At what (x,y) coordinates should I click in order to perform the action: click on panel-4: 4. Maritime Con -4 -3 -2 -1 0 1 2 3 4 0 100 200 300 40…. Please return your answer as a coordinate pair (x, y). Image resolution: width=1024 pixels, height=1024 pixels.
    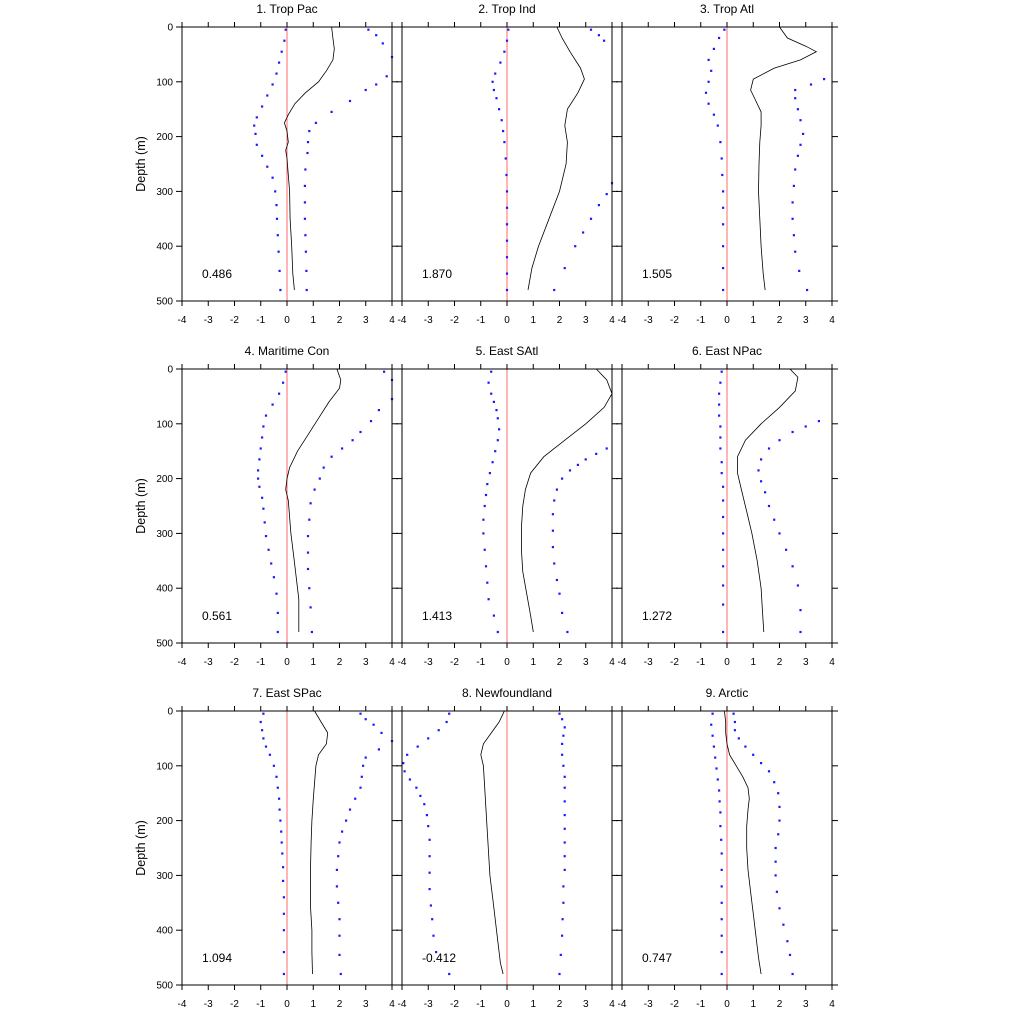
    Looking at the image, I should click on (266, 506).